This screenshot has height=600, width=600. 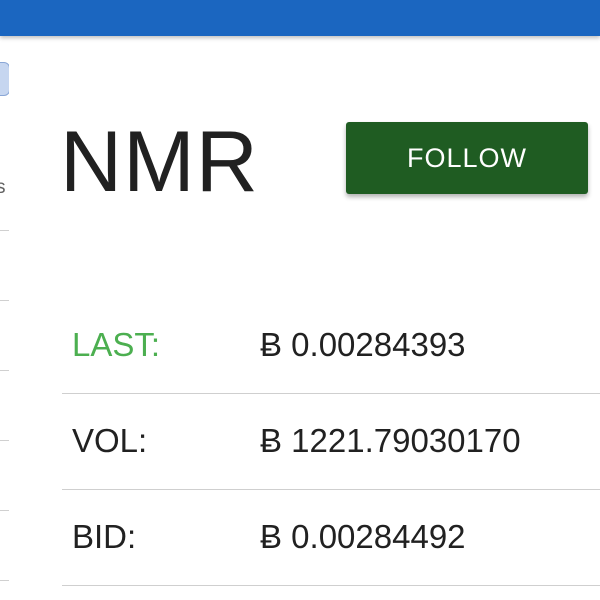 I want to click on follow-button: FOLLOW, so click(x=467, y=158).